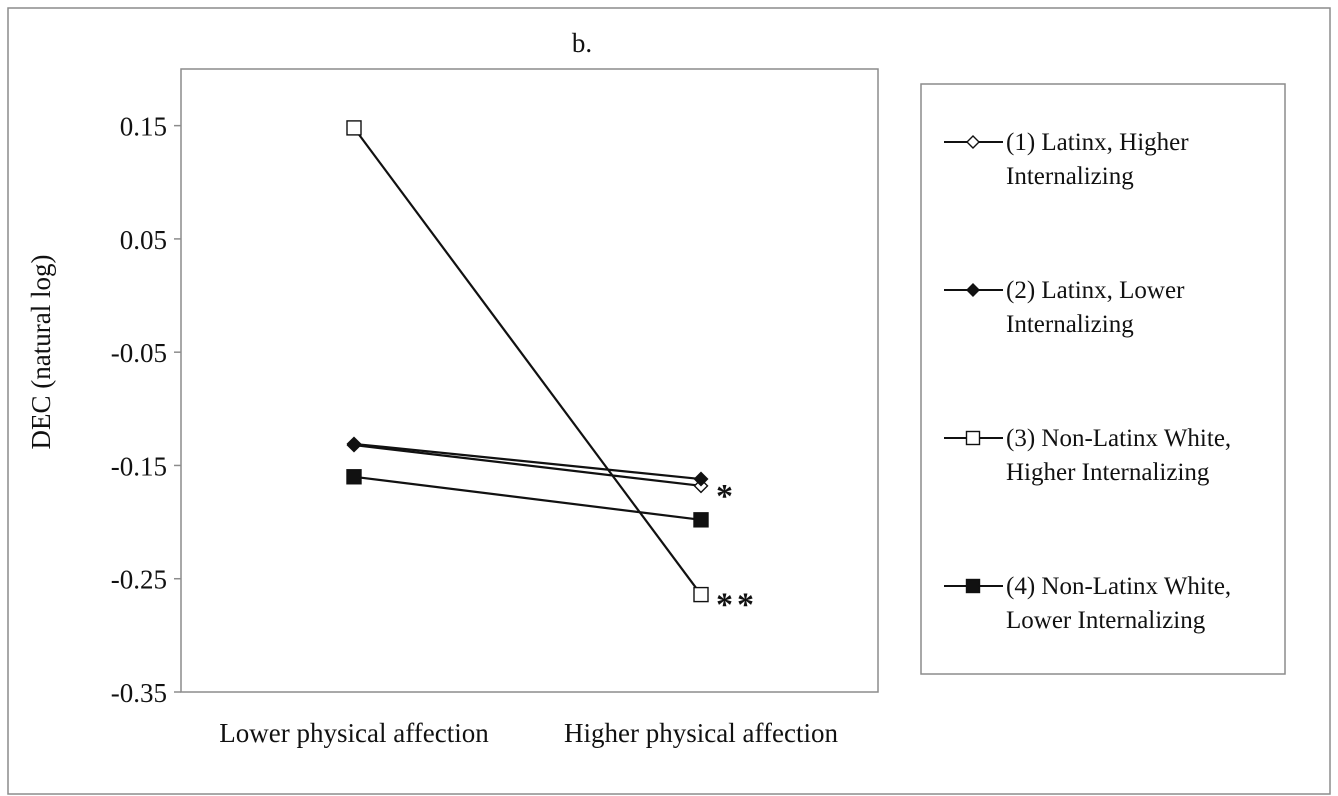 This screenshot has height=796, width=1338. What do you see at coordinates (1097, 142) in the screenshot?
I see `legend-label: (1) Latinx, Higher` at bounding box center [1097, 142].